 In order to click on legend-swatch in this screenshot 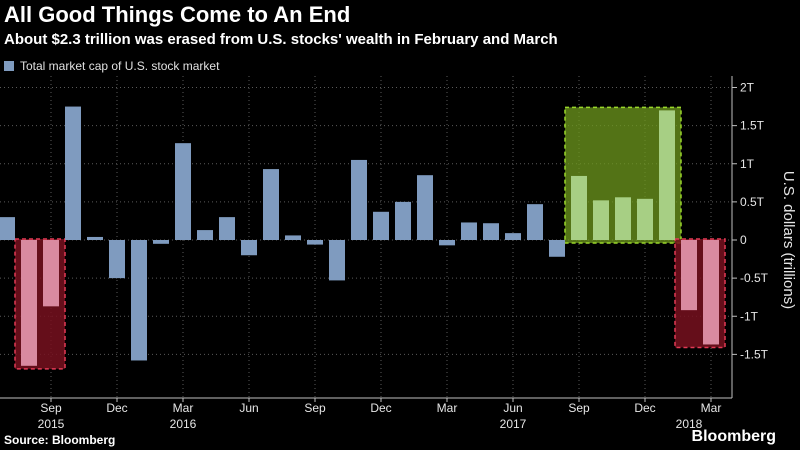, I will do `click(9, 66)`.